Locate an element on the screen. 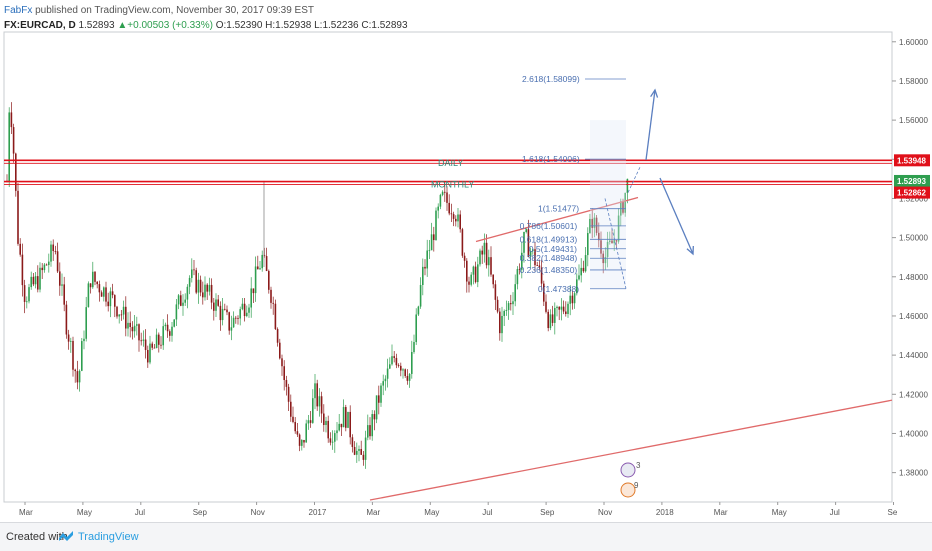 The image size is (932, 551). fib-level-label: 0(1.47388) is located at coordinates (558, 289).